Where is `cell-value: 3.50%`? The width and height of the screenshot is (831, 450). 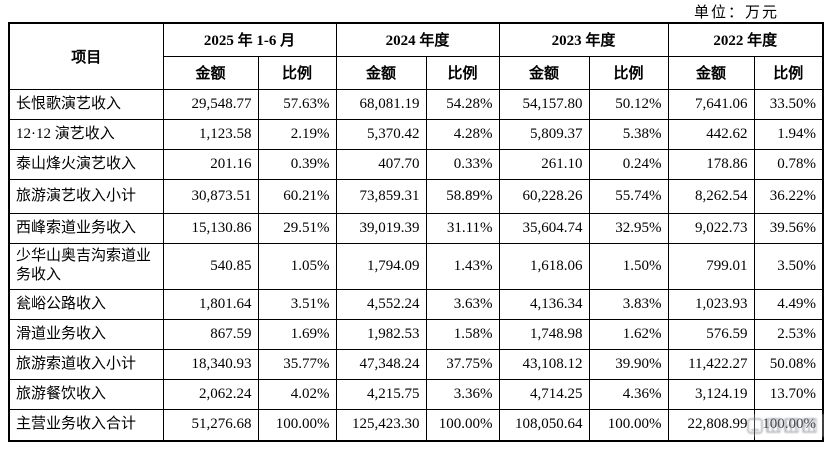
cell-value: 3.50% is located at coordinates (788, 266).